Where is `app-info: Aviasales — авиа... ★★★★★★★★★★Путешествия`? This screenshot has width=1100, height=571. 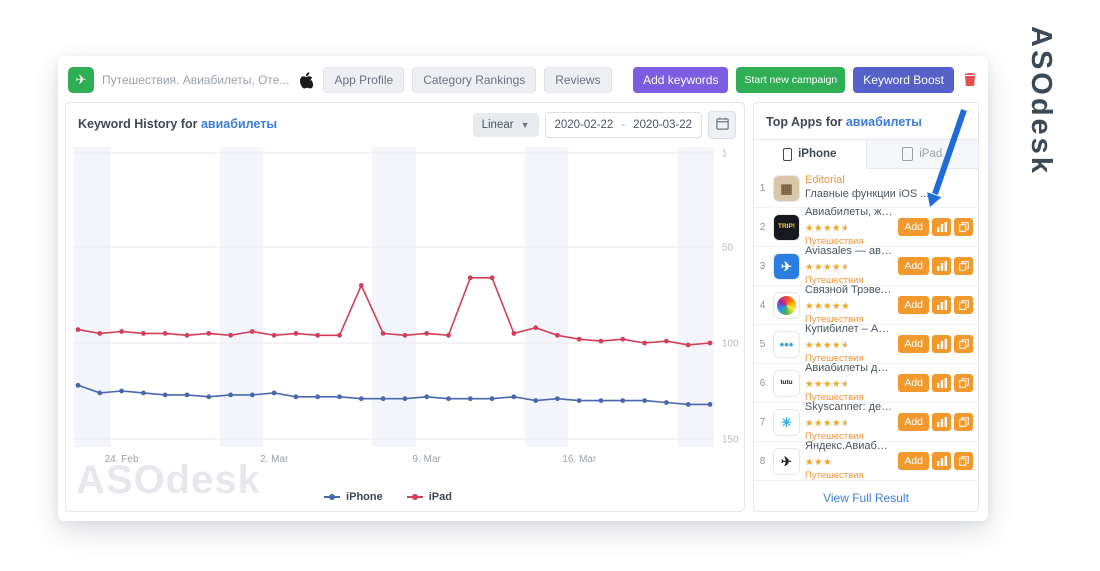 app-info: Aviasales — авиа... ★★★★★★★★★★Путешествия is located at coordinates (849, 265).